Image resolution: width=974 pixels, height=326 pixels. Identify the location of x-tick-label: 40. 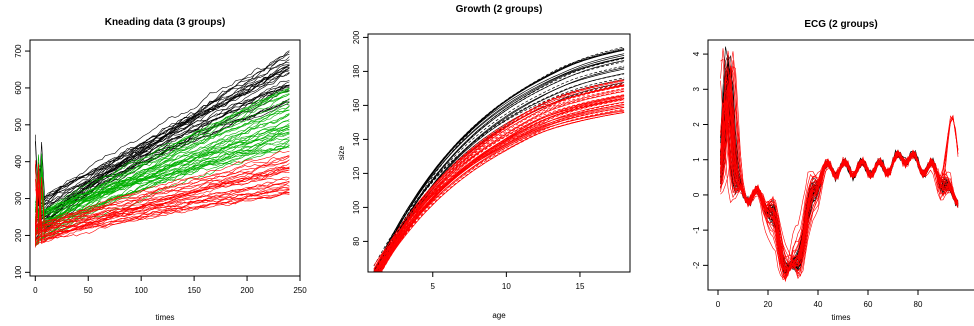
(818, 304).